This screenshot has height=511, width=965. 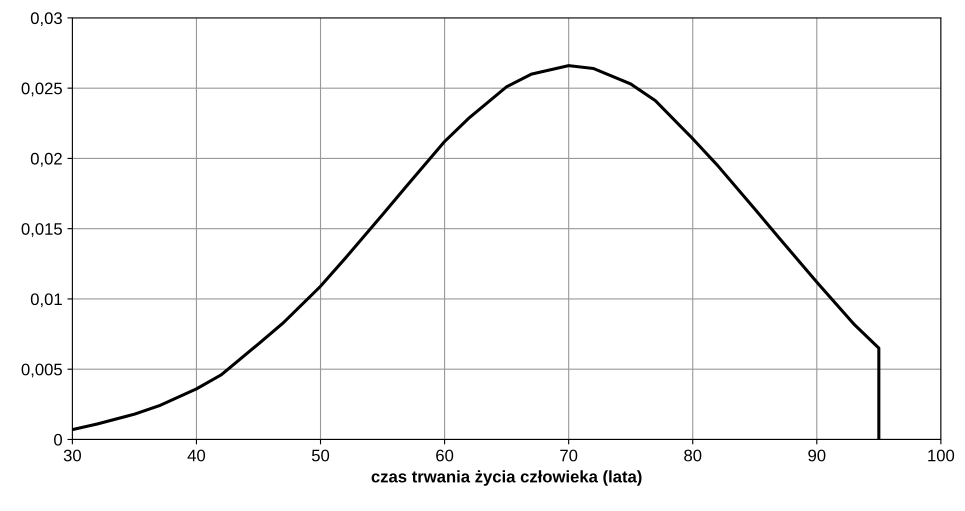 I want to click on y-tick-label: 0,025, so click(x=42, y=89).